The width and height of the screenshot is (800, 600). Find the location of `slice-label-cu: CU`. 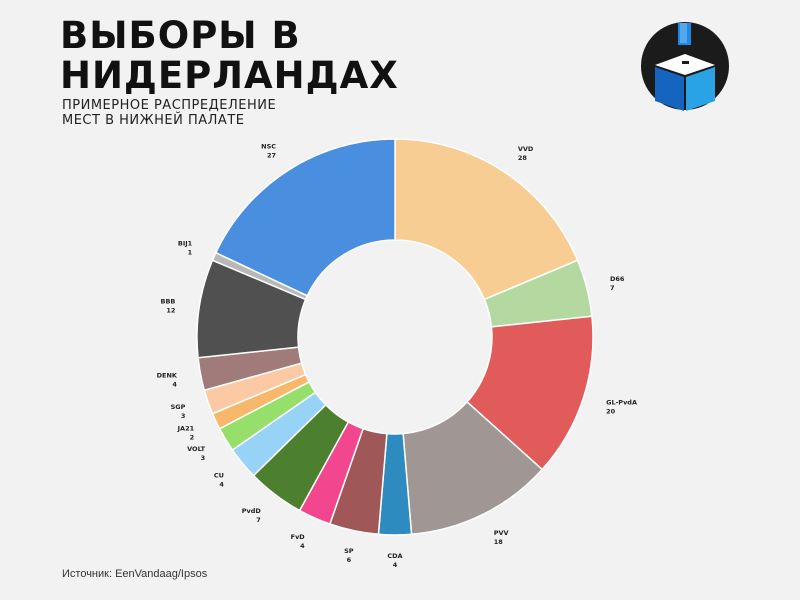

slice-label-cu: CU is located at coordinates (219, 476).